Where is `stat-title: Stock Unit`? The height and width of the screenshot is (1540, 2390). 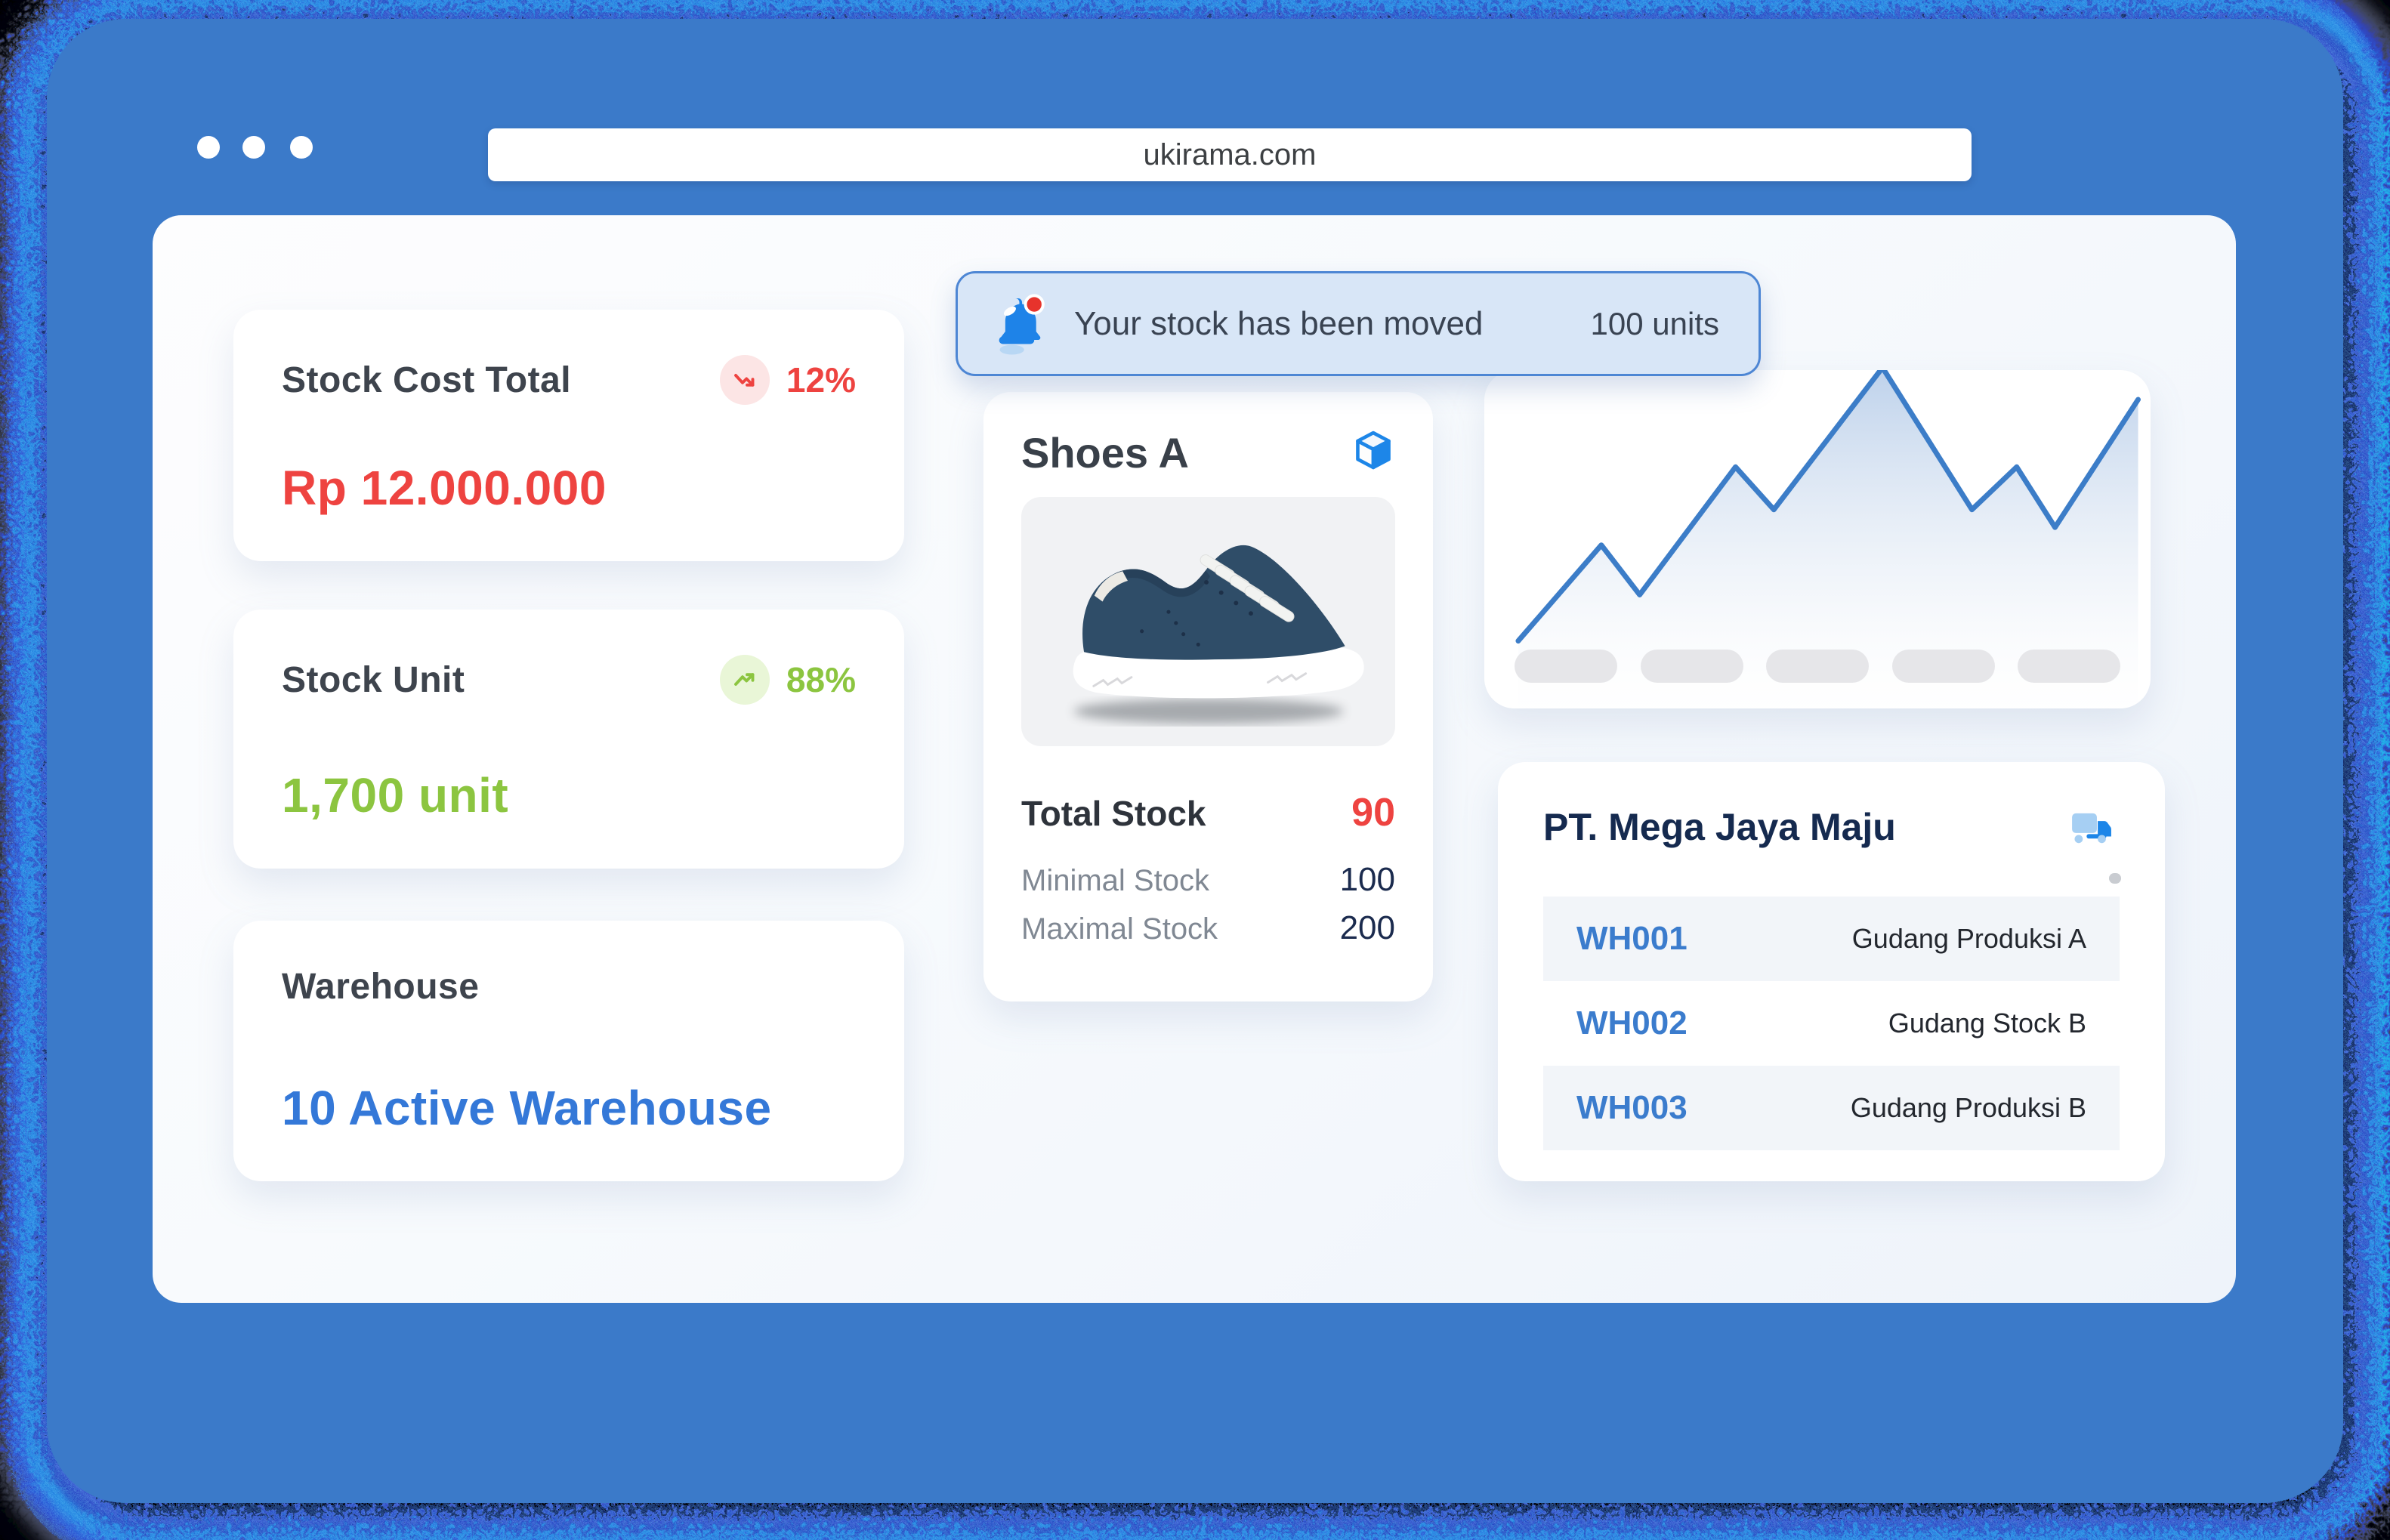 stat-title: Stock Unit is located at coordinates (373, 680).